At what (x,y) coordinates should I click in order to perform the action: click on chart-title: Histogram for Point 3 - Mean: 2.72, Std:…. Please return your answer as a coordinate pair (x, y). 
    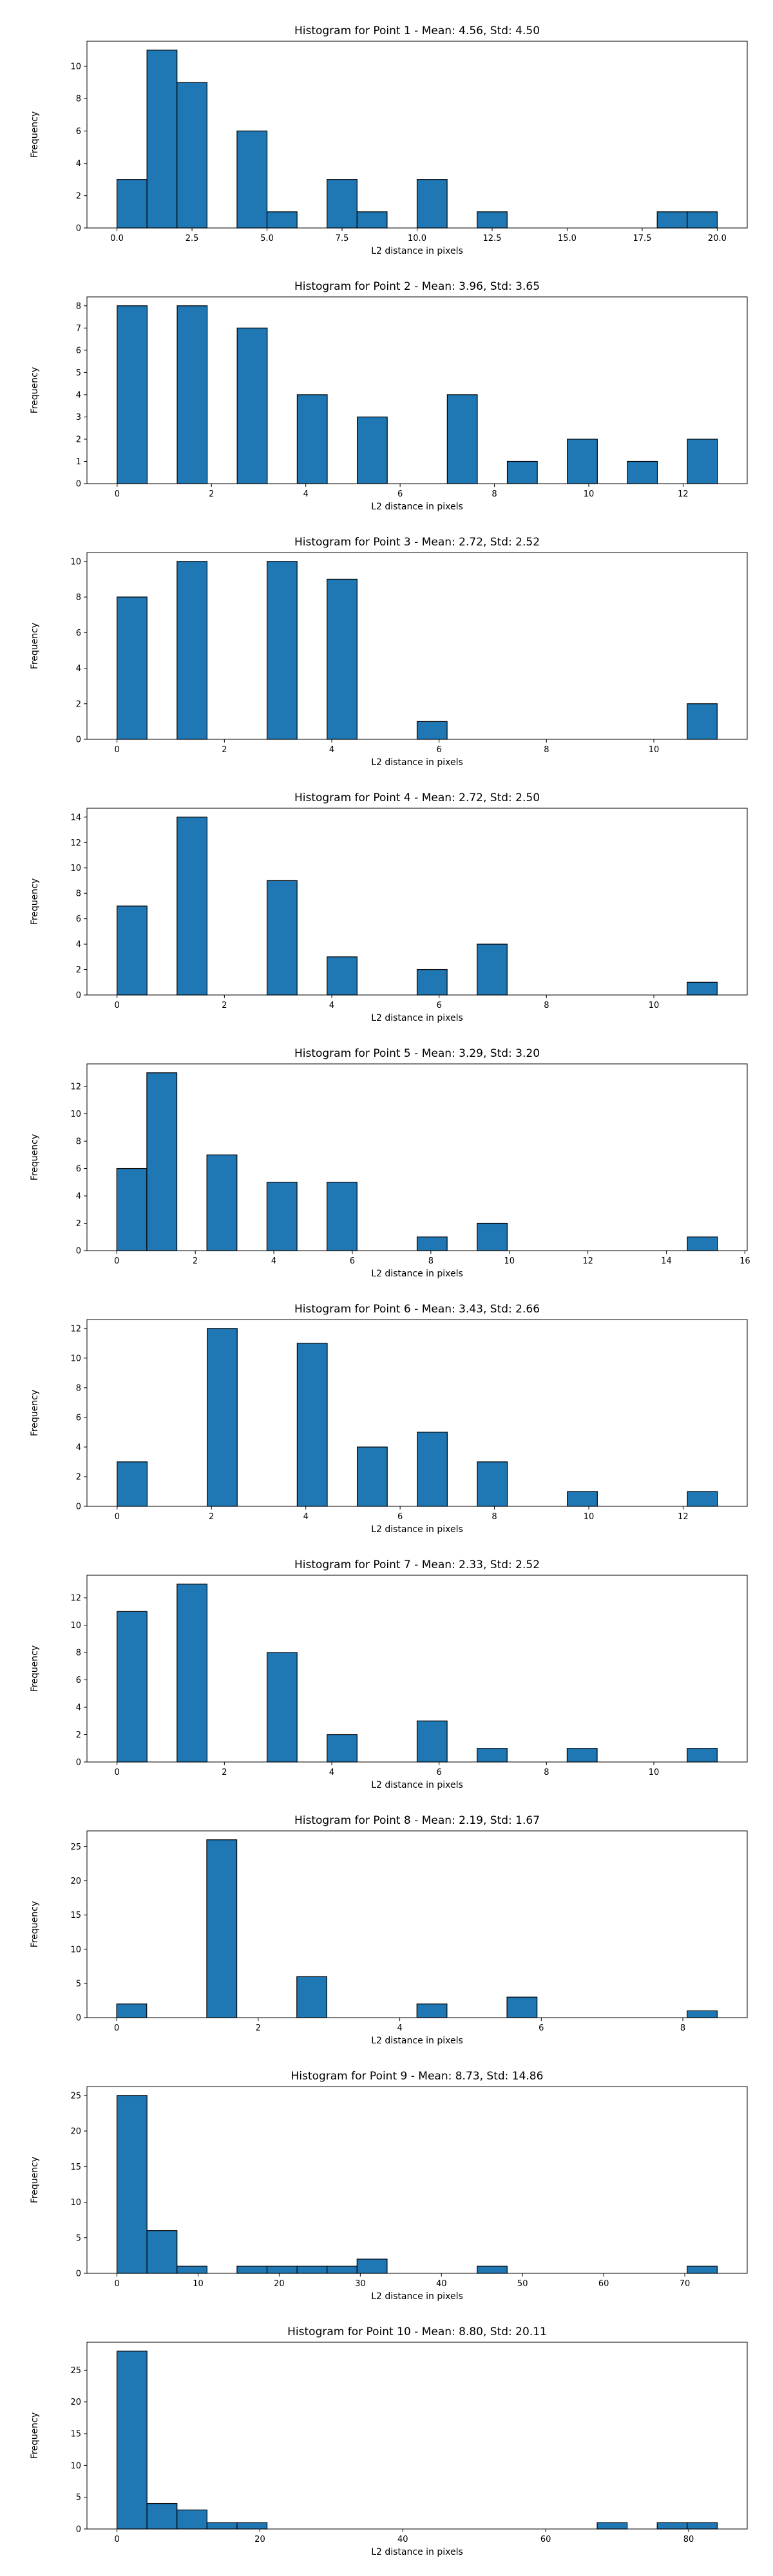
    Looking at the image, I should click on (417, 542).